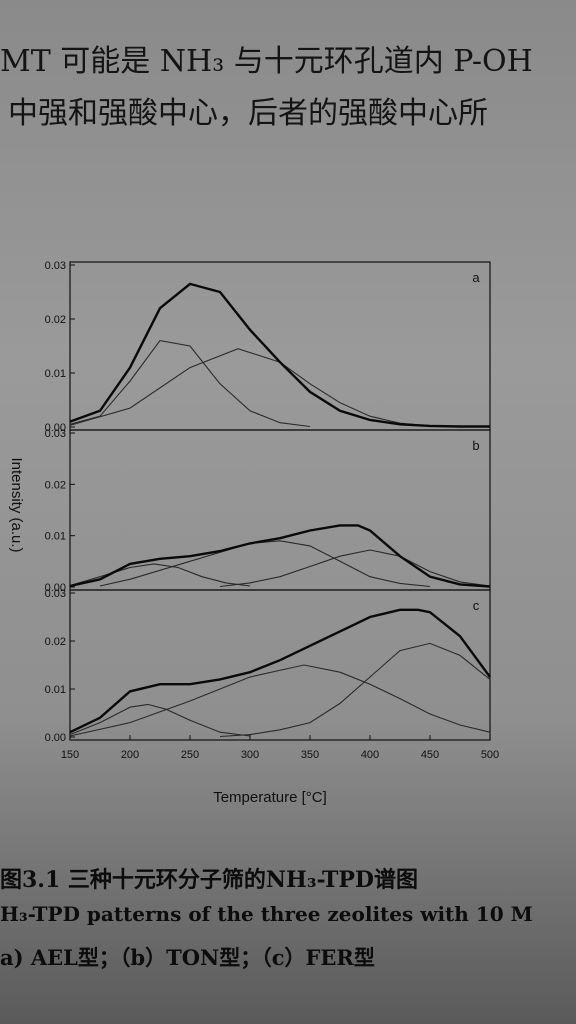  What do you see at coordinates (270, 797) in the screenshot?
I see `x-axis-title: Temperature [°C]` at bounding box center [270, 797].